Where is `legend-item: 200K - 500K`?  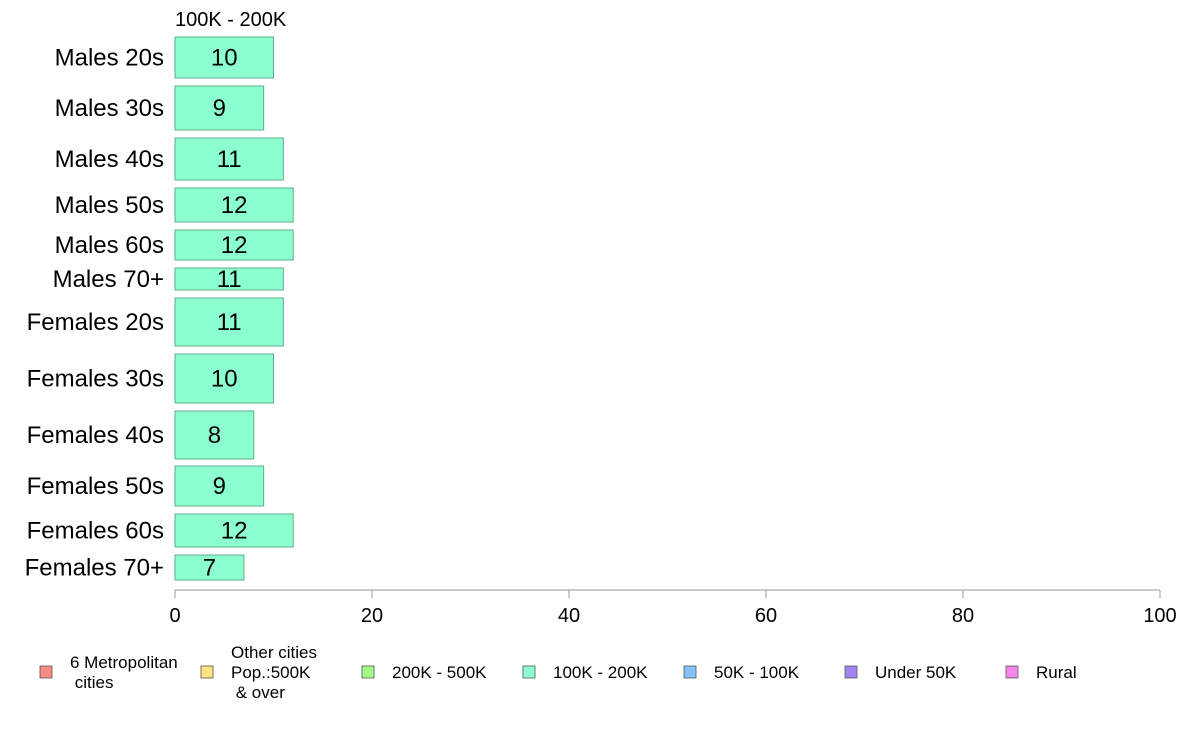
legend-item: 200K - 500K is located at coordinates (424, 672).